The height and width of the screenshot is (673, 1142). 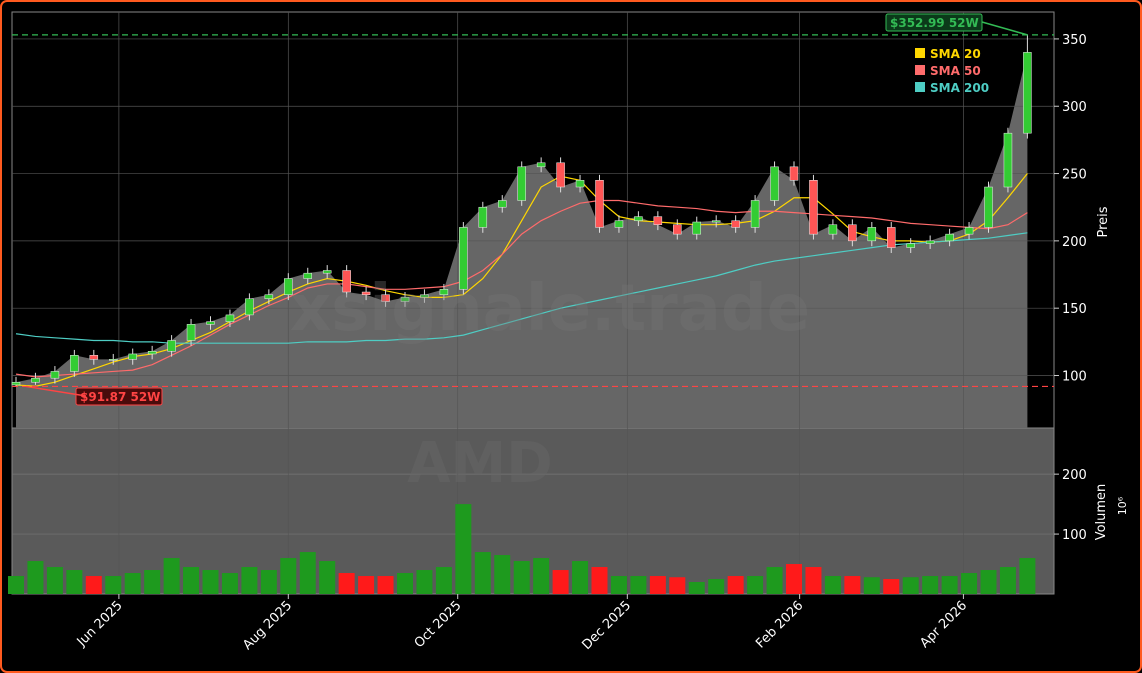 I want to click on volume-tick-label: 200, so click(x=1074, y=475).